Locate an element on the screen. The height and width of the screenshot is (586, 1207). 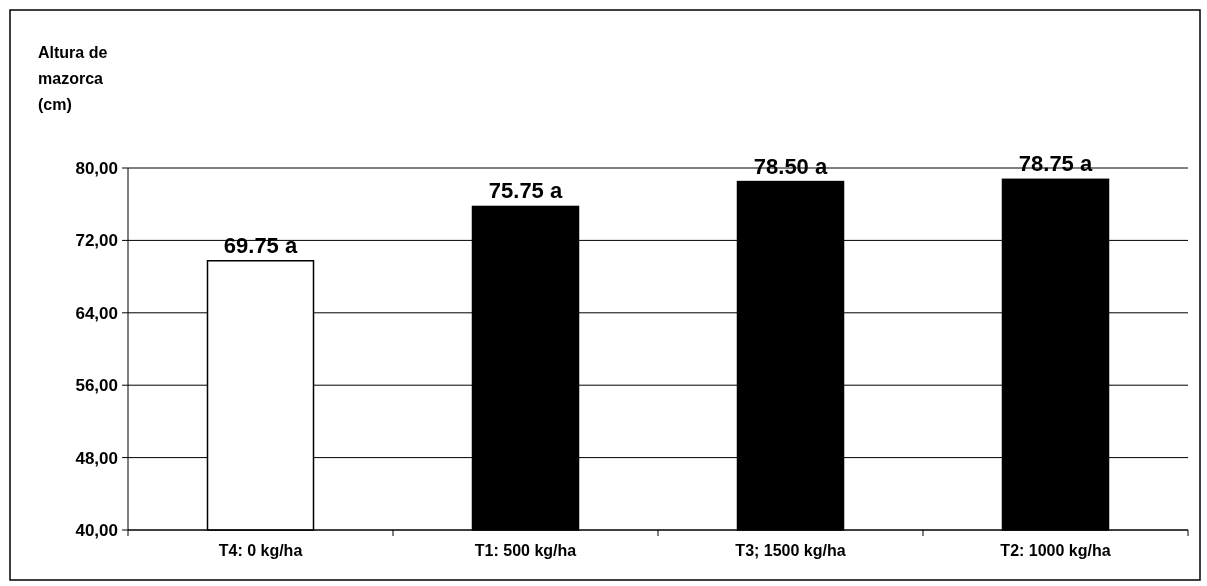
data-label: 78.50 a is located at coordinates (790, 166).